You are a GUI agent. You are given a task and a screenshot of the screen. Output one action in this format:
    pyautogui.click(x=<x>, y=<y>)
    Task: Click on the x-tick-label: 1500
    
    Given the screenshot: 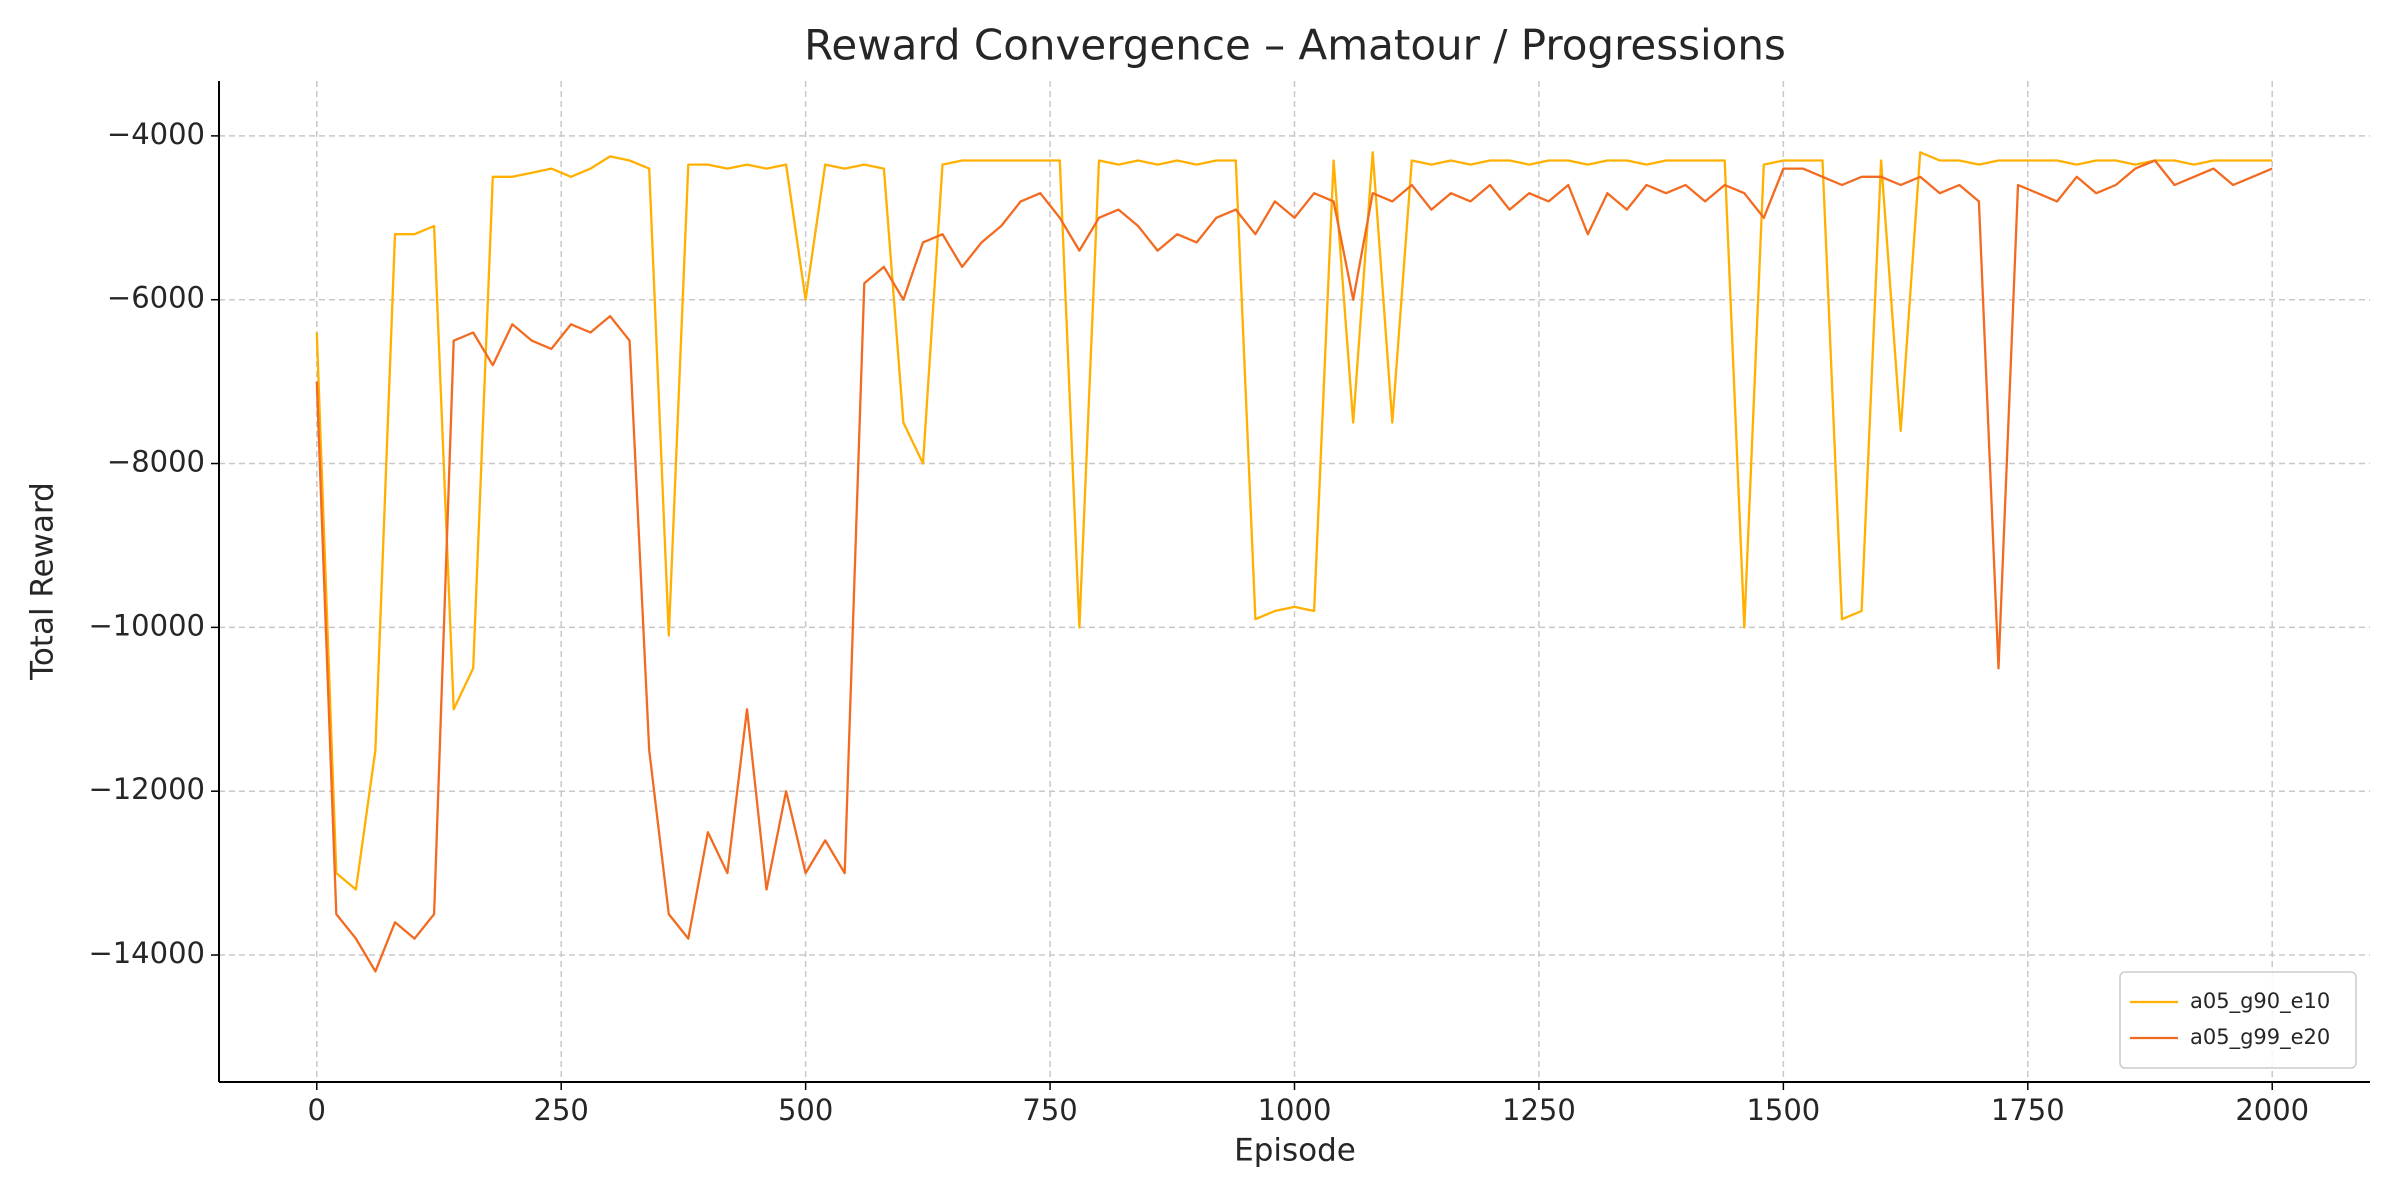 What is the action you would take?
    pyautogui.click(x=1783, y=1110)
    